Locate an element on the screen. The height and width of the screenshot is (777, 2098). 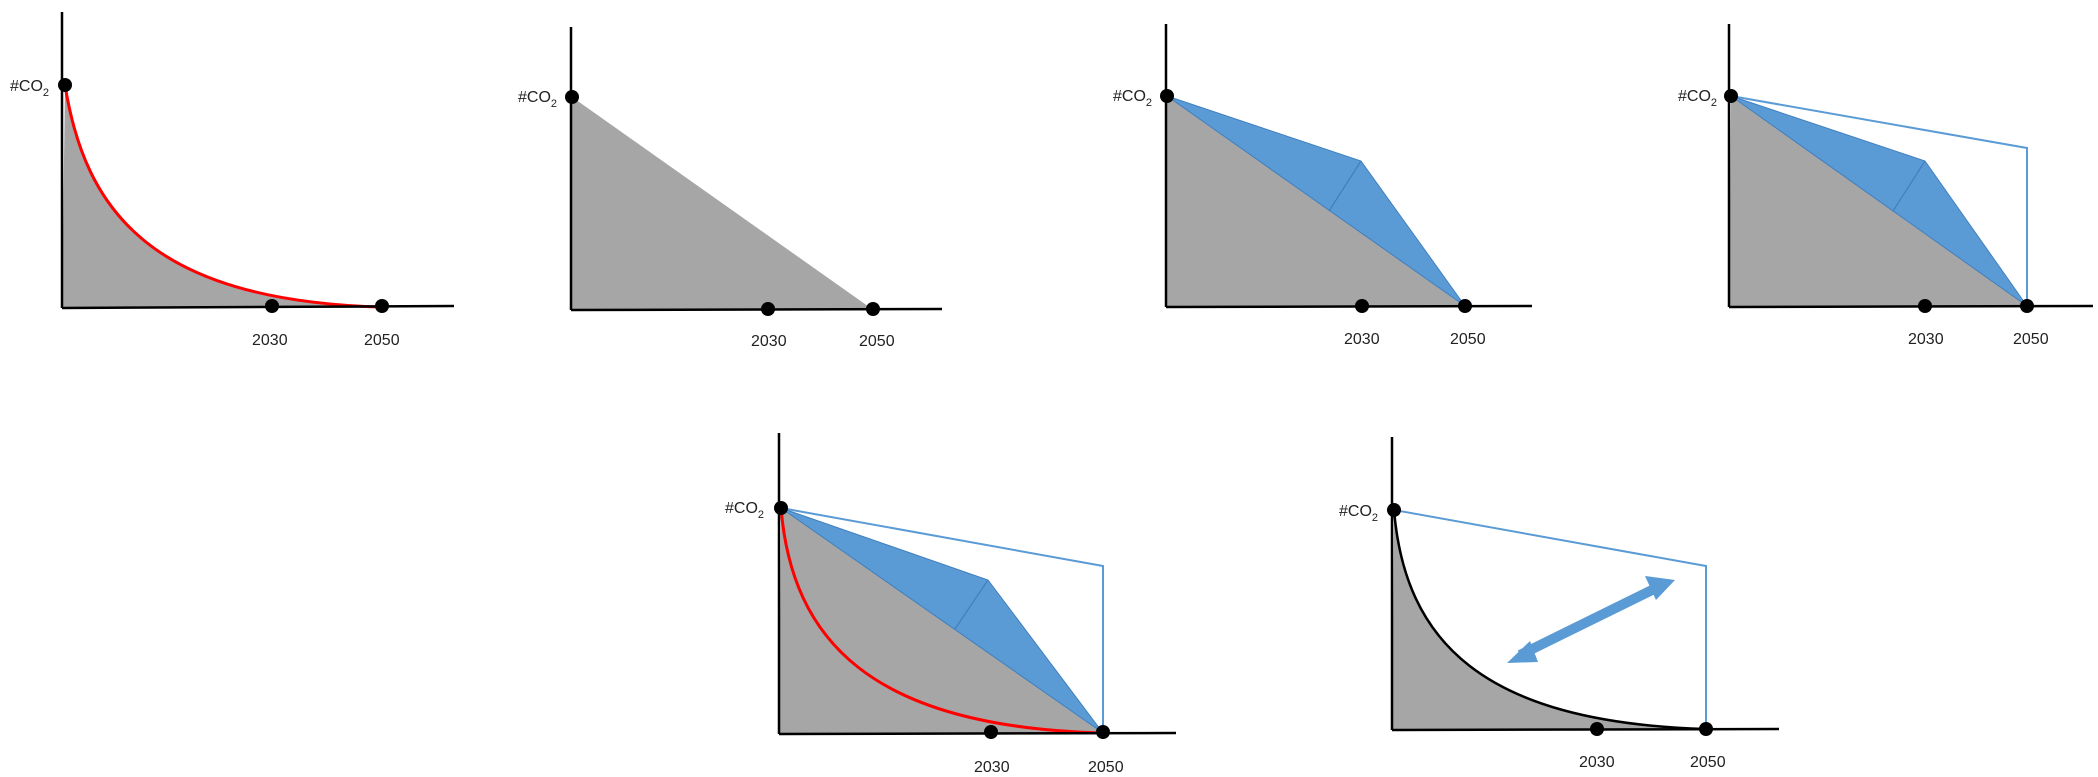
double-arrow is located at coordinates (1591, 619).